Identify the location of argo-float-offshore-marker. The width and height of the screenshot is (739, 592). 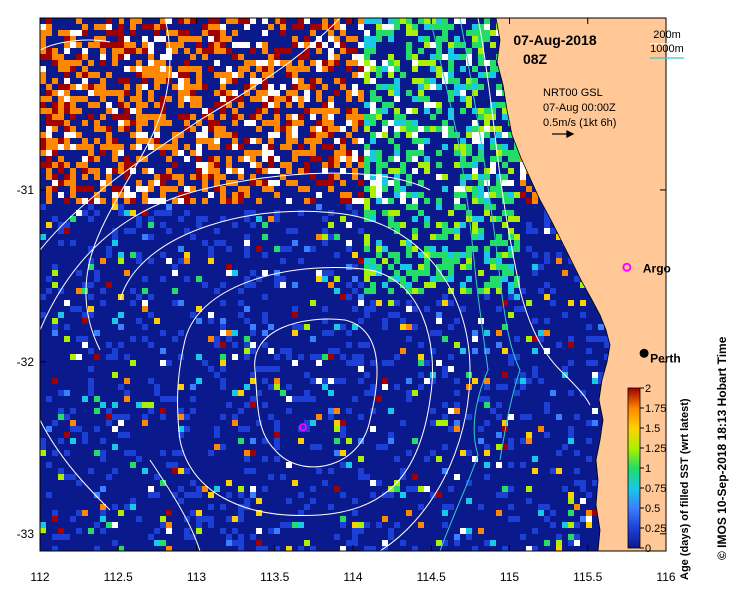
(302, 427).